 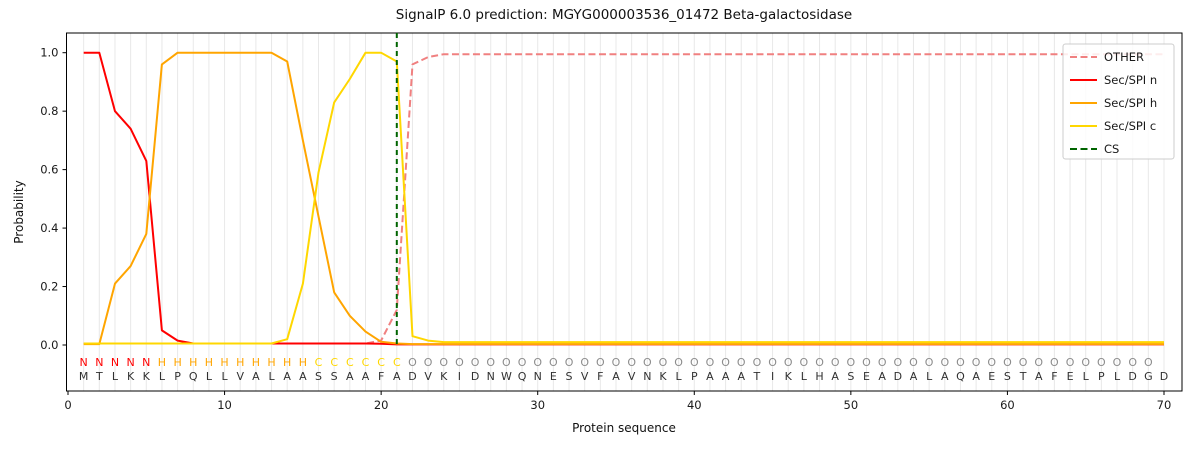 I want to click on sequence-letter: N, so click(x=647, y=376).